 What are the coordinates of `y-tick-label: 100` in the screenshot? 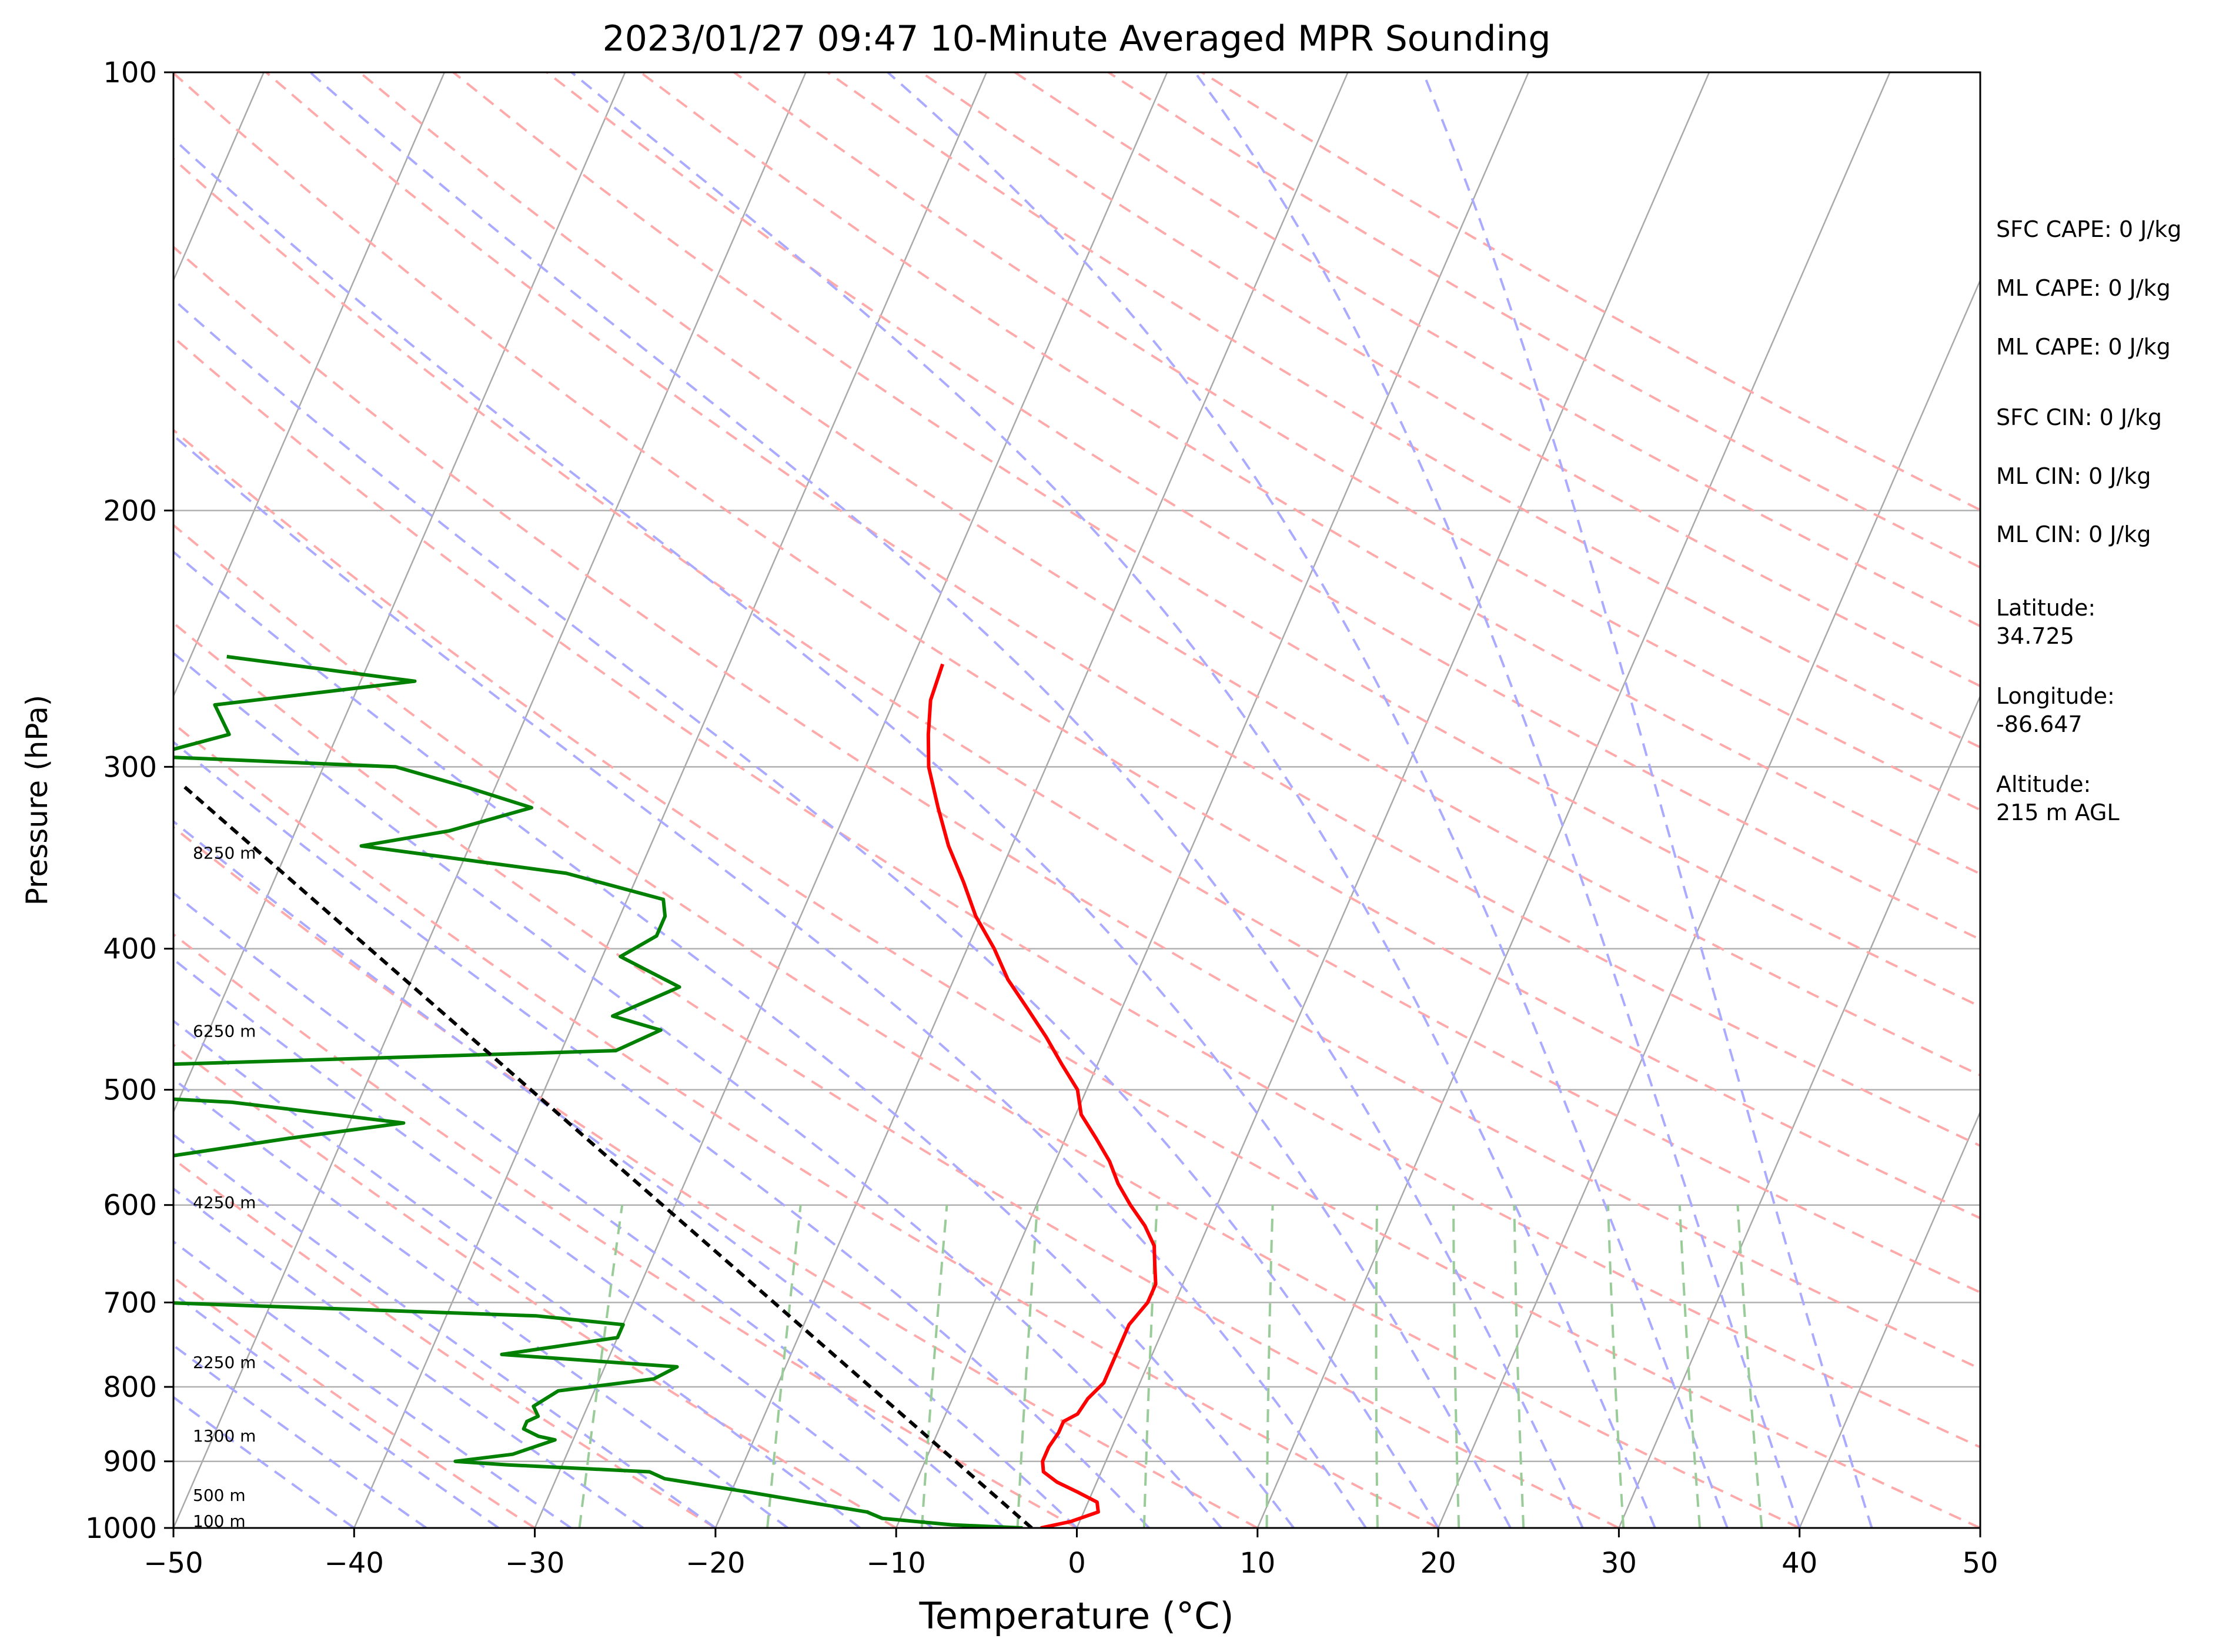 It's located at (130, 73).